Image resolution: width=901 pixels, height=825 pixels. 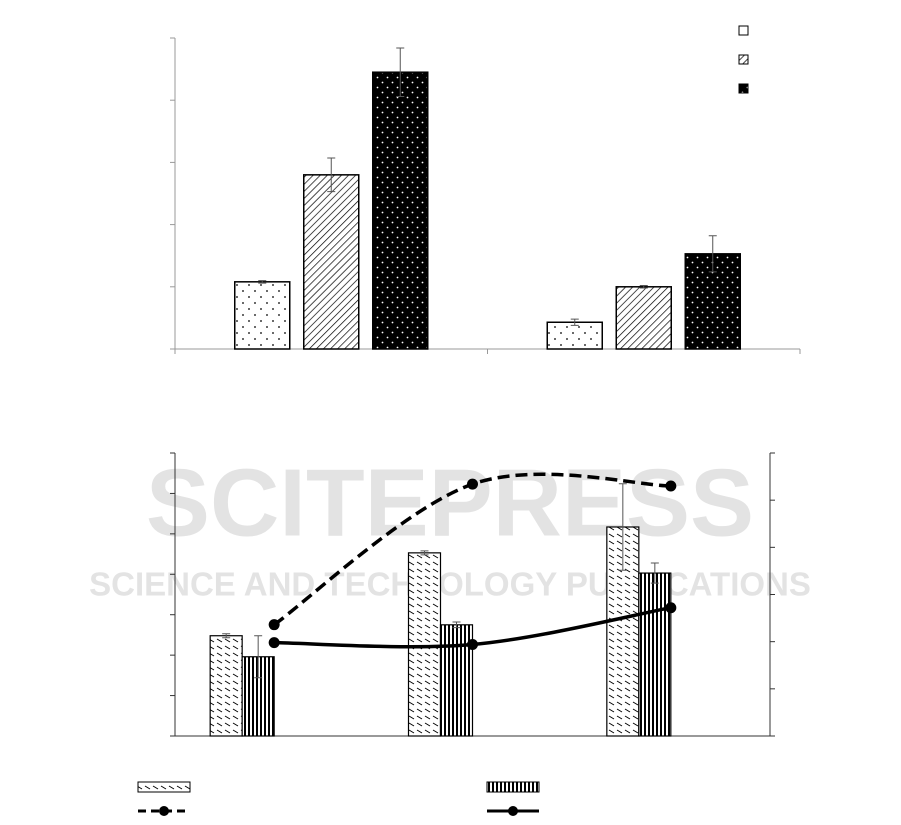 What do you see at coordinates (338, 798) in the screenshot?
I see `legend-bottom` at bounding box center [338, 798].